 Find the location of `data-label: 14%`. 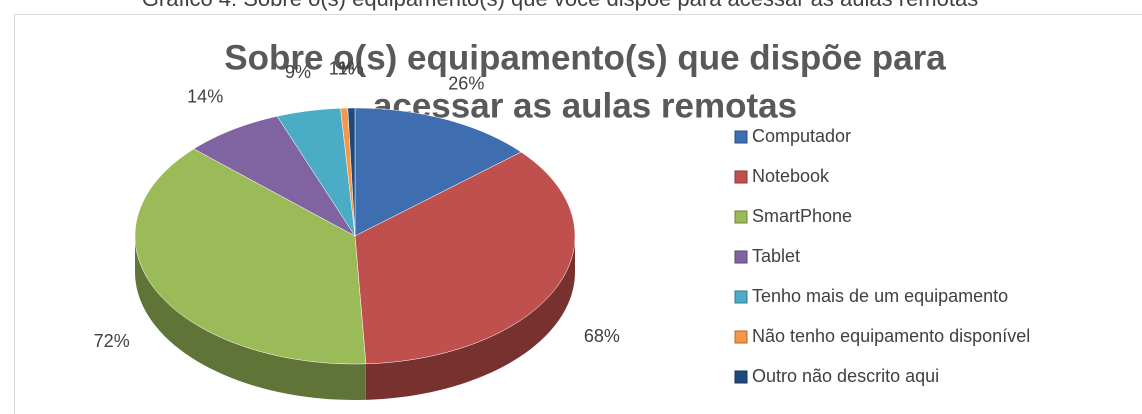

data-label: 14% is located at coordinates (205, 97).